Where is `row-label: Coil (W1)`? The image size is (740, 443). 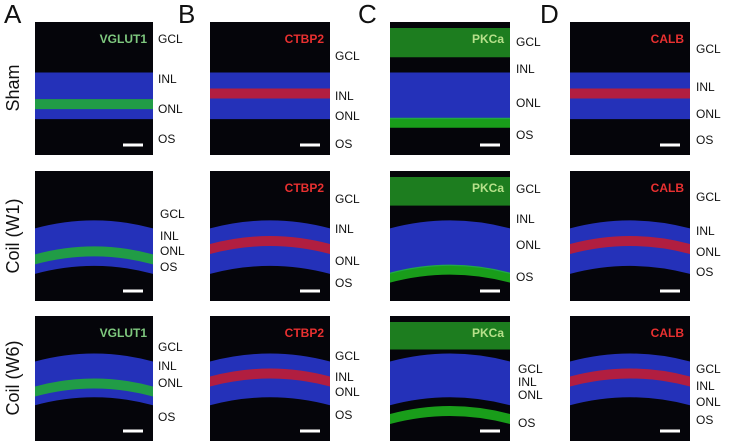 row-label: Coil (W1) is located at coordinates (13, 236).